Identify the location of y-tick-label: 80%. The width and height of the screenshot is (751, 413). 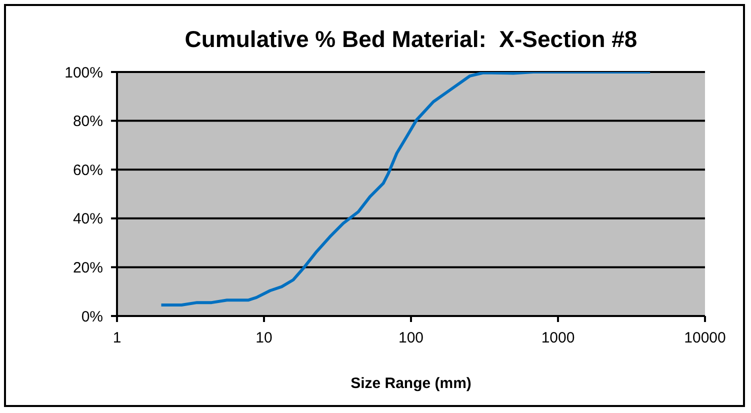
(87, 121).